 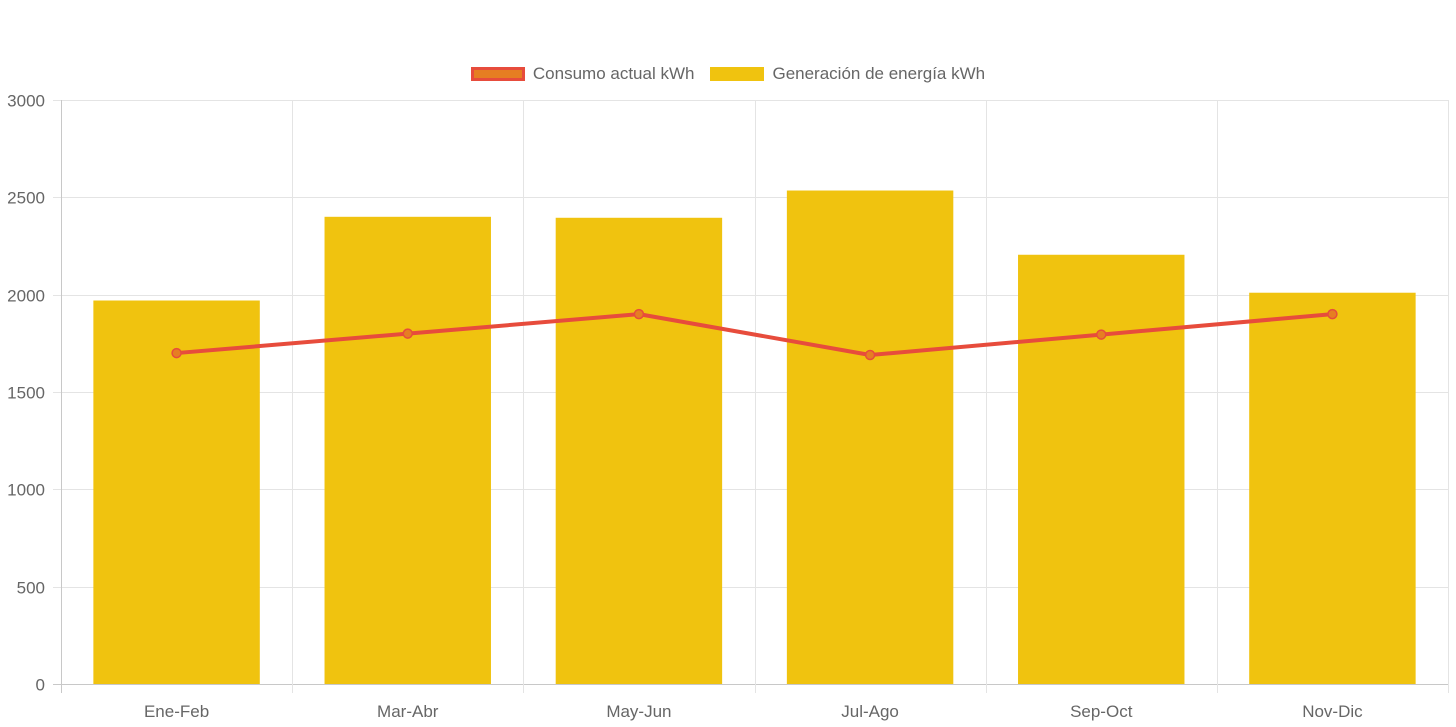 I want to click on x-tick-label: May-Jun, so click(x=638, y=711).